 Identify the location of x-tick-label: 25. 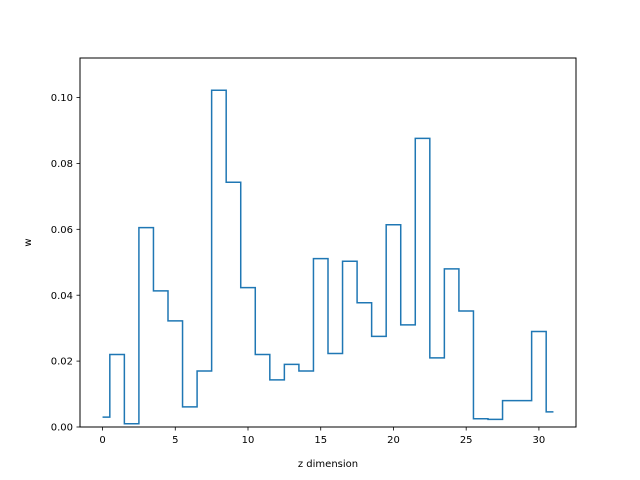
(466, 440).